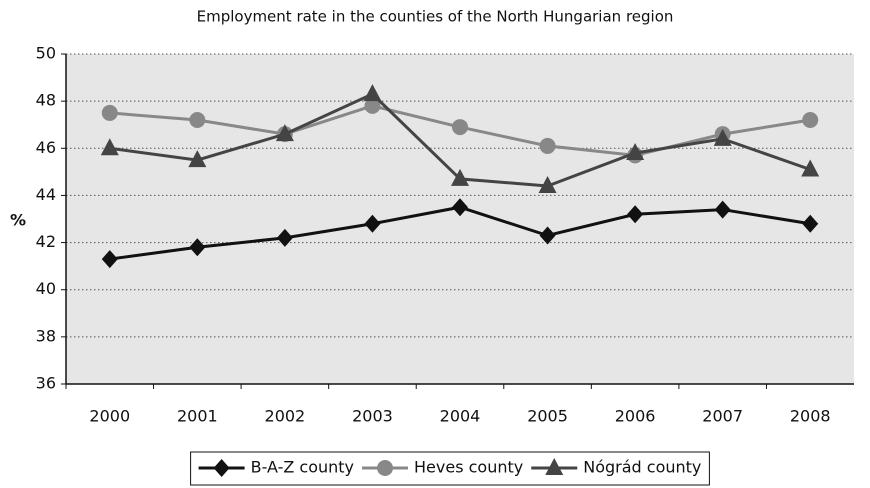  I want to click on x-tick-label: 2008, so click(810, 416).